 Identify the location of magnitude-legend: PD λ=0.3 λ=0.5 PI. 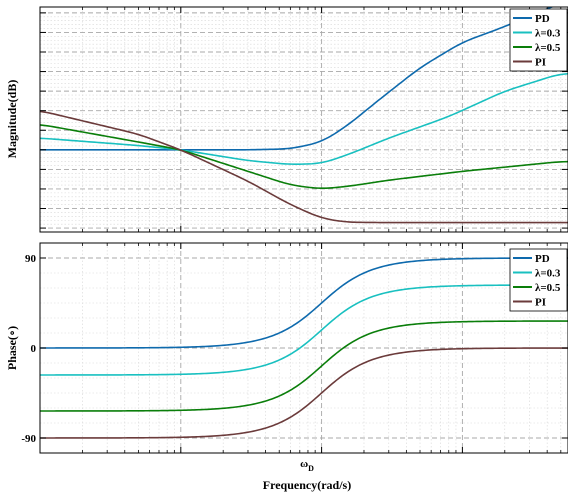
(538, 40).